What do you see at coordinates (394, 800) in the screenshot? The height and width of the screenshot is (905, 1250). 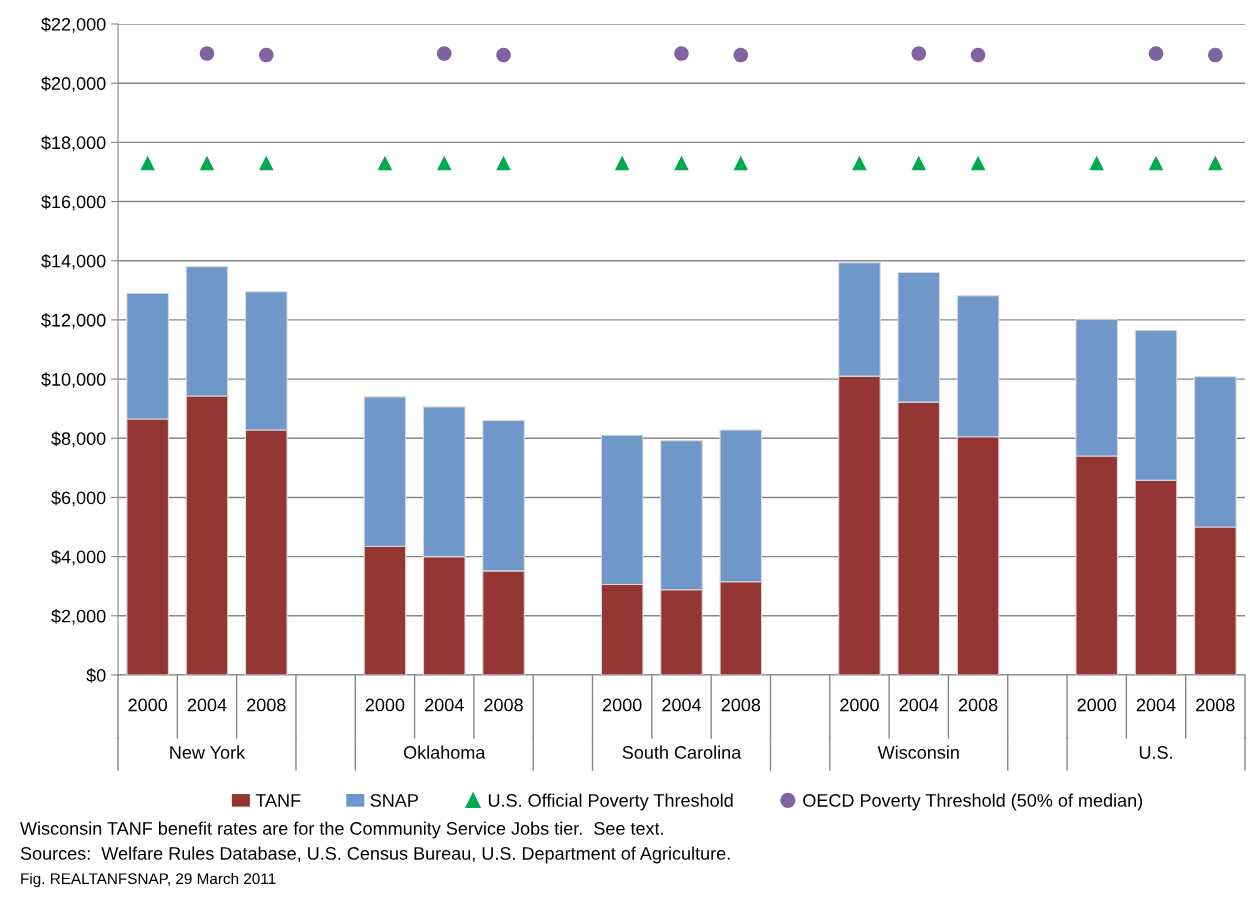 I see `legend-label: SNAP` at bounding box center [394, 800].